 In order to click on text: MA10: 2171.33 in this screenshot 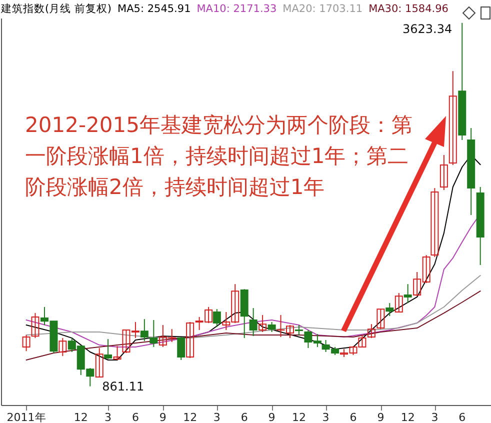, I will do `click(236, 9)`.